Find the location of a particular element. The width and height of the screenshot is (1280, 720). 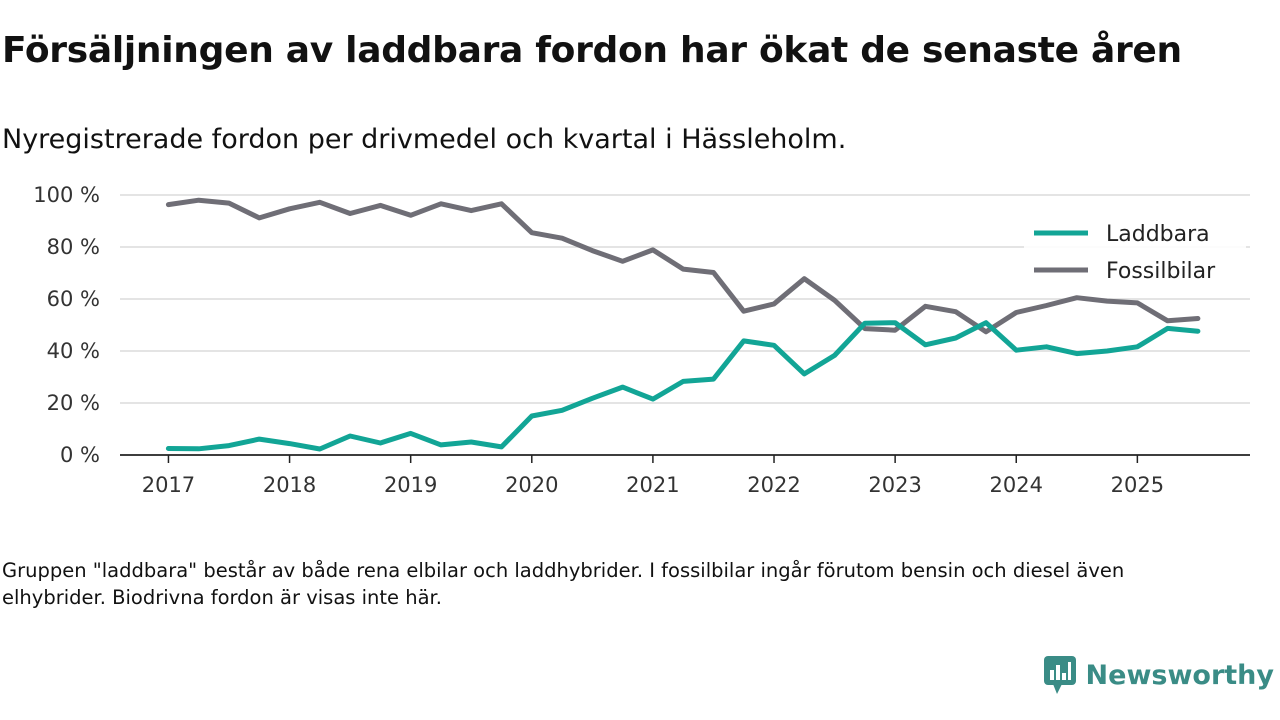

y-tick-label: 100 % is located at coordinates (66, 195).